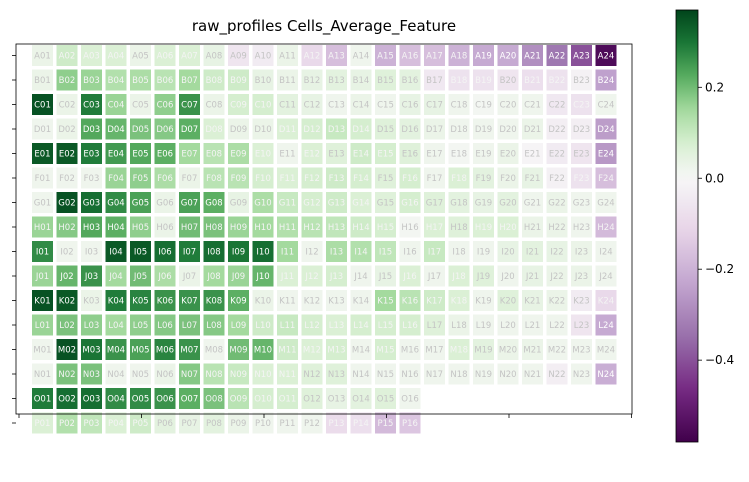  What do you see at coordinates (67, 302) in the screenshot?
I see `heatmap-cell-label: K02` at bounding box center [67, 302].